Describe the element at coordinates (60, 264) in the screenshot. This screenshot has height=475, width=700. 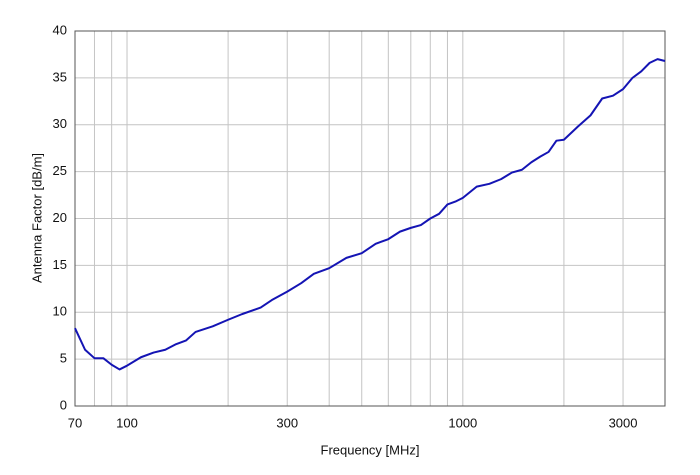
I see `y-tick-label: 15` at that location.